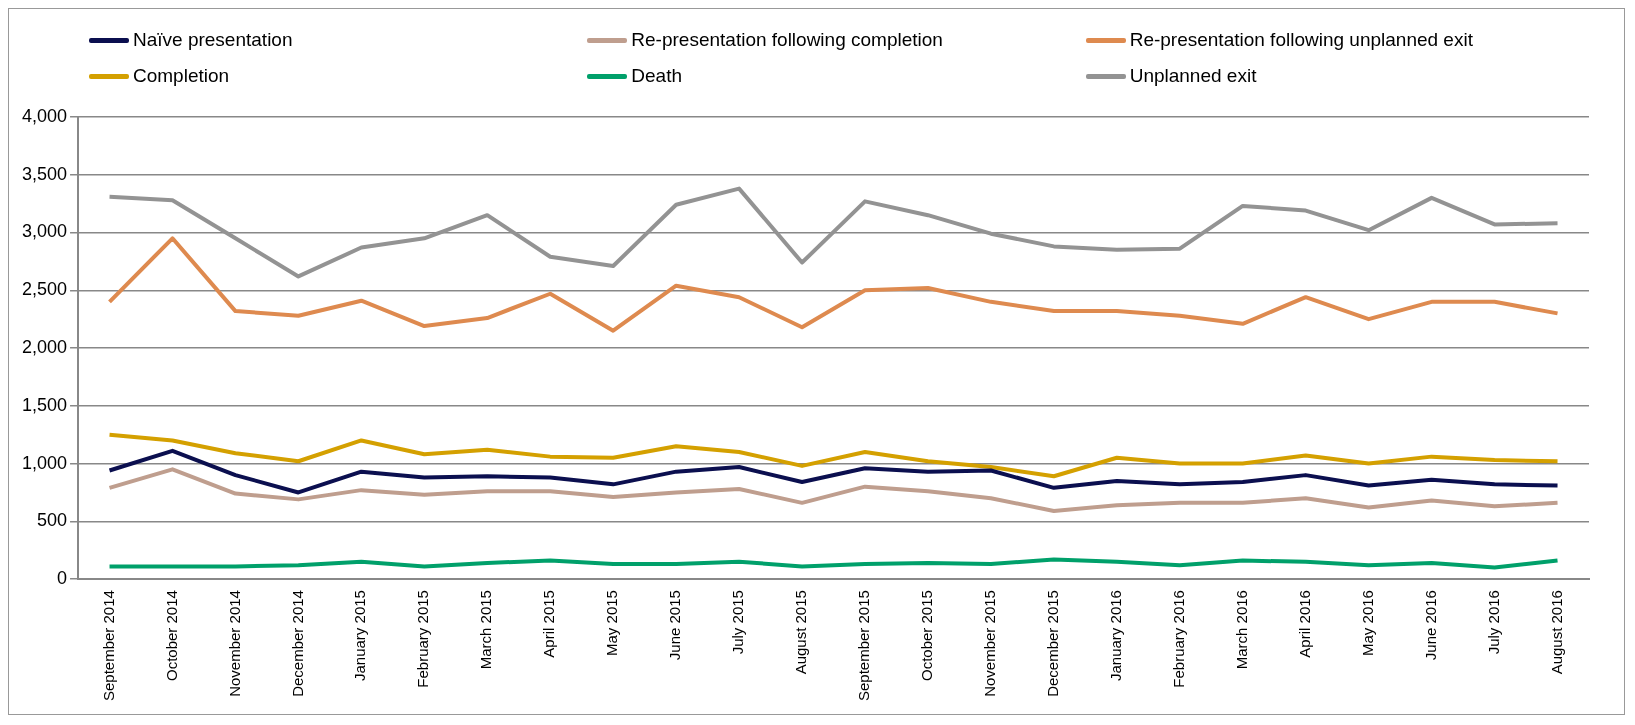  I want to click on x-tick-label: May 2015, so click(612, 623).